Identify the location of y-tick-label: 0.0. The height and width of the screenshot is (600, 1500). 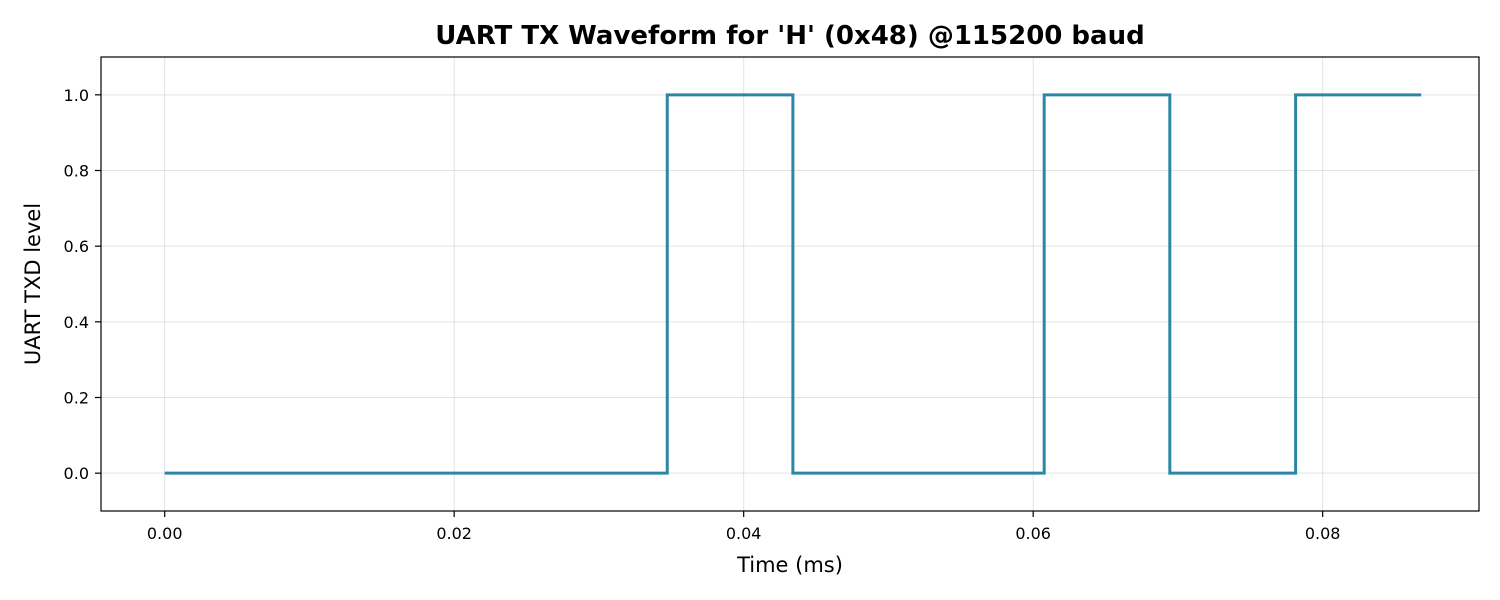
(76, 473).